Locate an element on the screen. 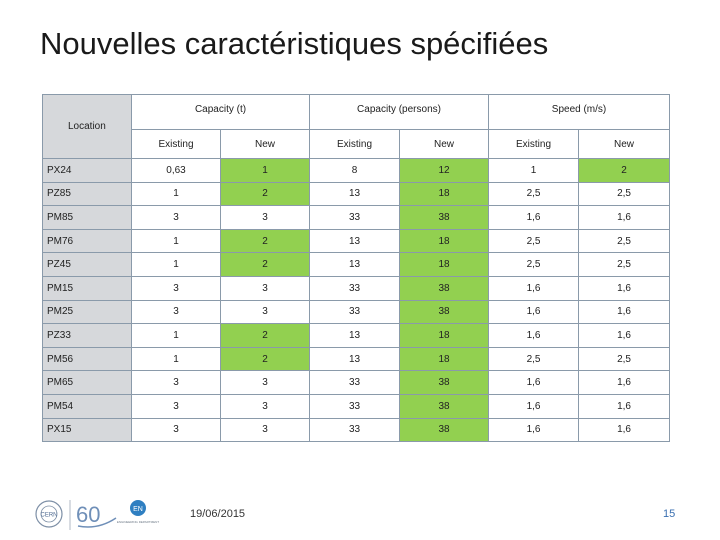  row-location: PZ33 is located at coordinates (87, 335).